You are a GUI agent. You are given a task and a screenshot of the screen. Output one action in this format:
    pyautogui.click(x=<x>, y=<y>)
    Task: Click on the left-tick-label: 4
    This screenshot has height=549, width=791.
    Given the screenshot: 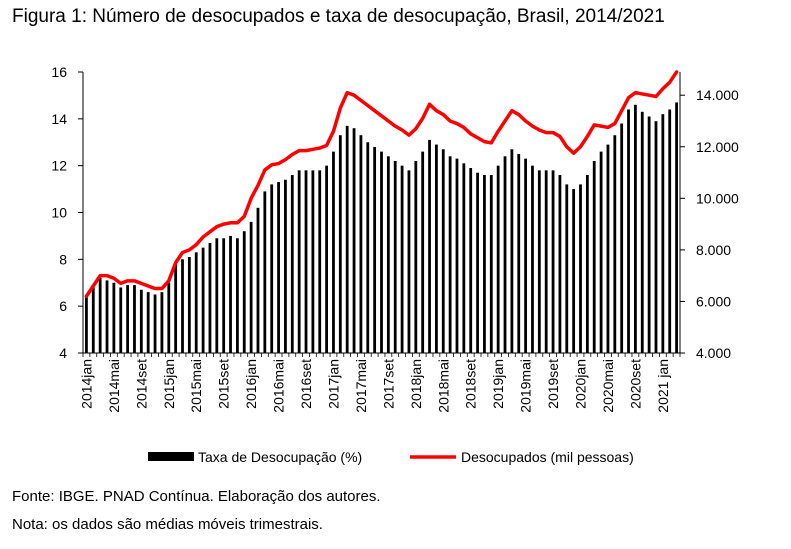 What is the action you would take?
    pyautogui.click(x=63, y=353)
    